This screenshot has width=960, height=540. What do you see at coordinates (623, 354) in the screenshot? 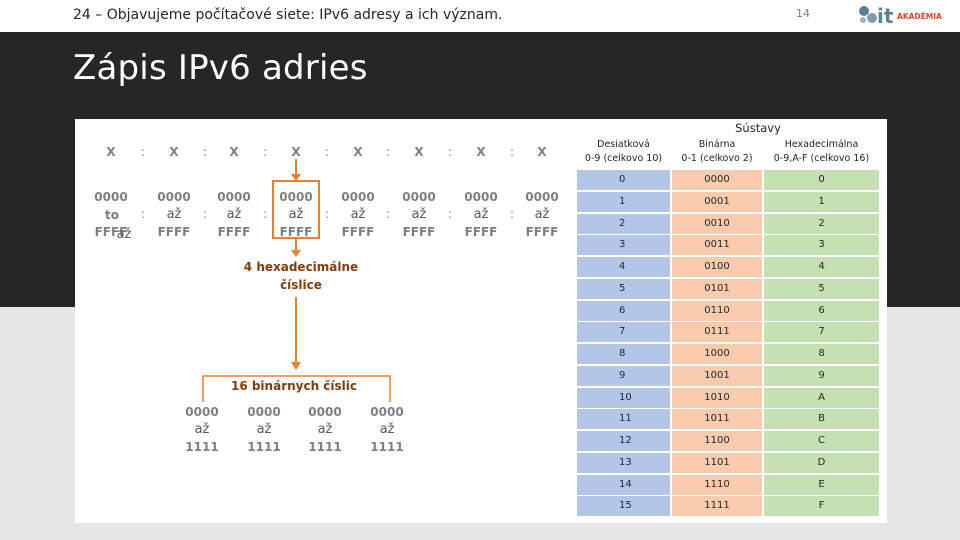
I see `decimal-cell: 8` at bounding box center [623, 354].